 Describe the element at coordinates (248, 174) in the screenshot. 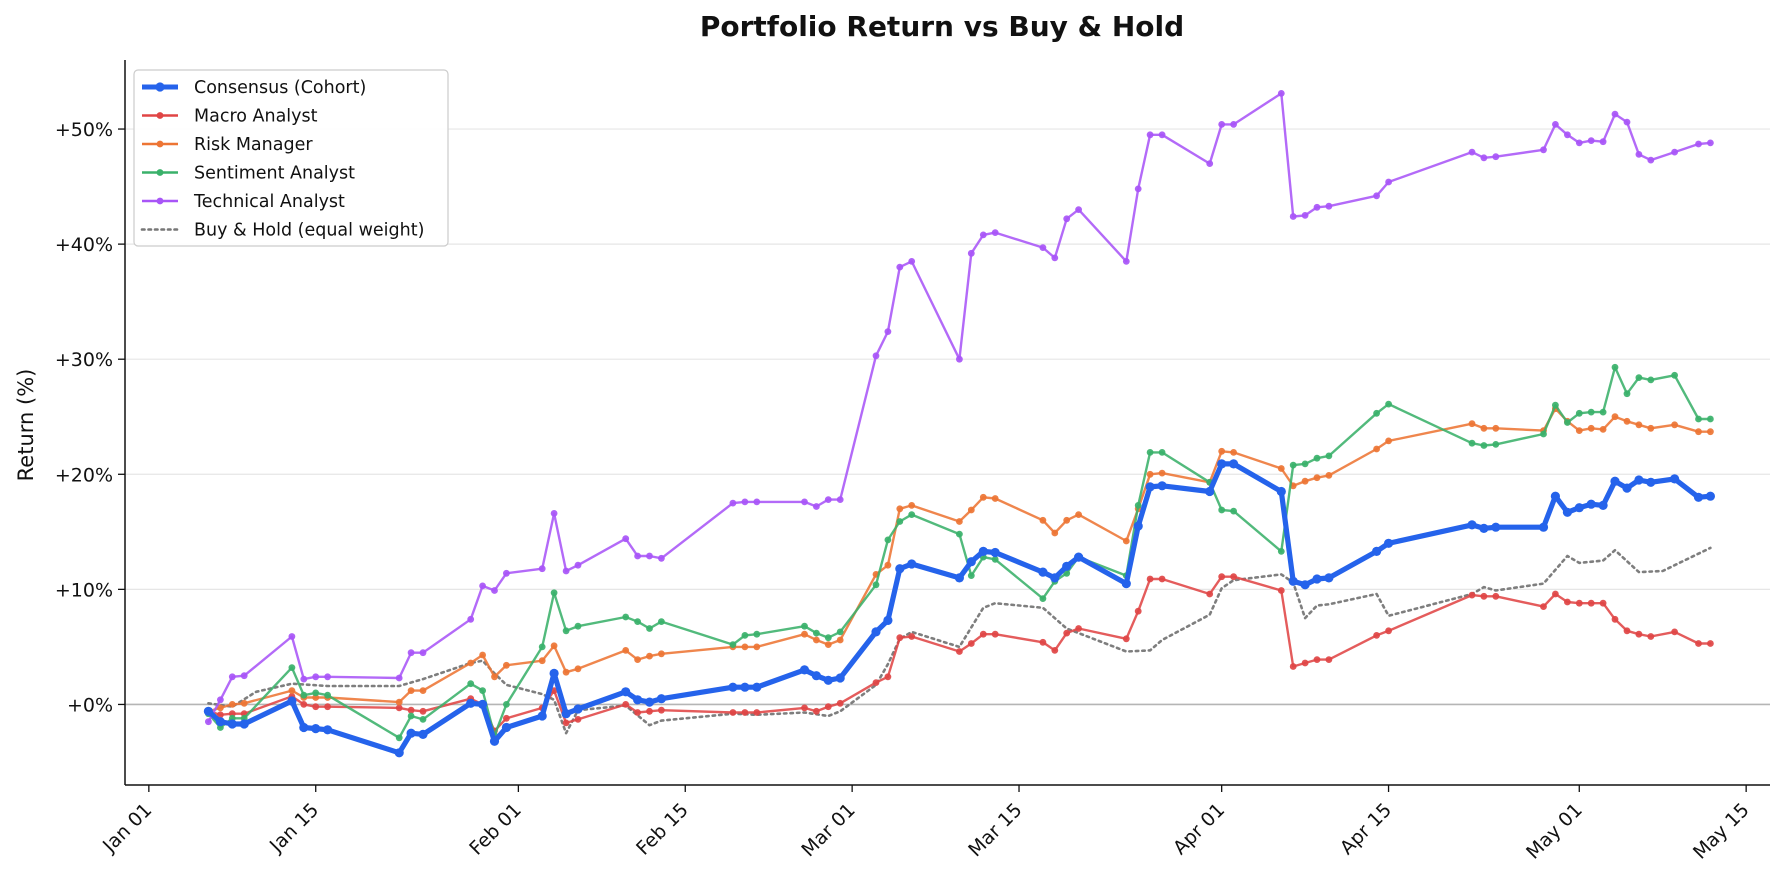

I see `legend-item: Sentiment Analyst` at that location.